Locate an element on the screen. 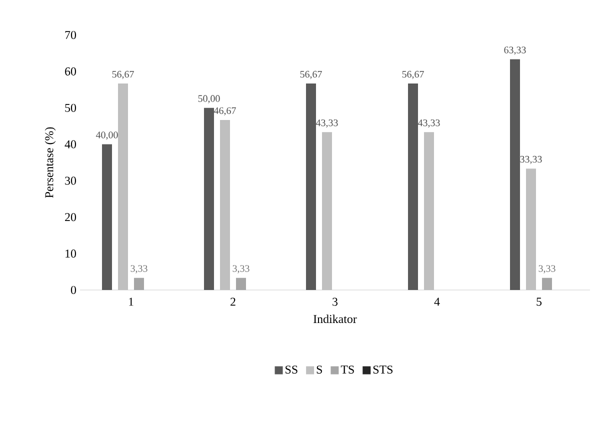  data-label: 63,33 is located at coordinates (515, 50).